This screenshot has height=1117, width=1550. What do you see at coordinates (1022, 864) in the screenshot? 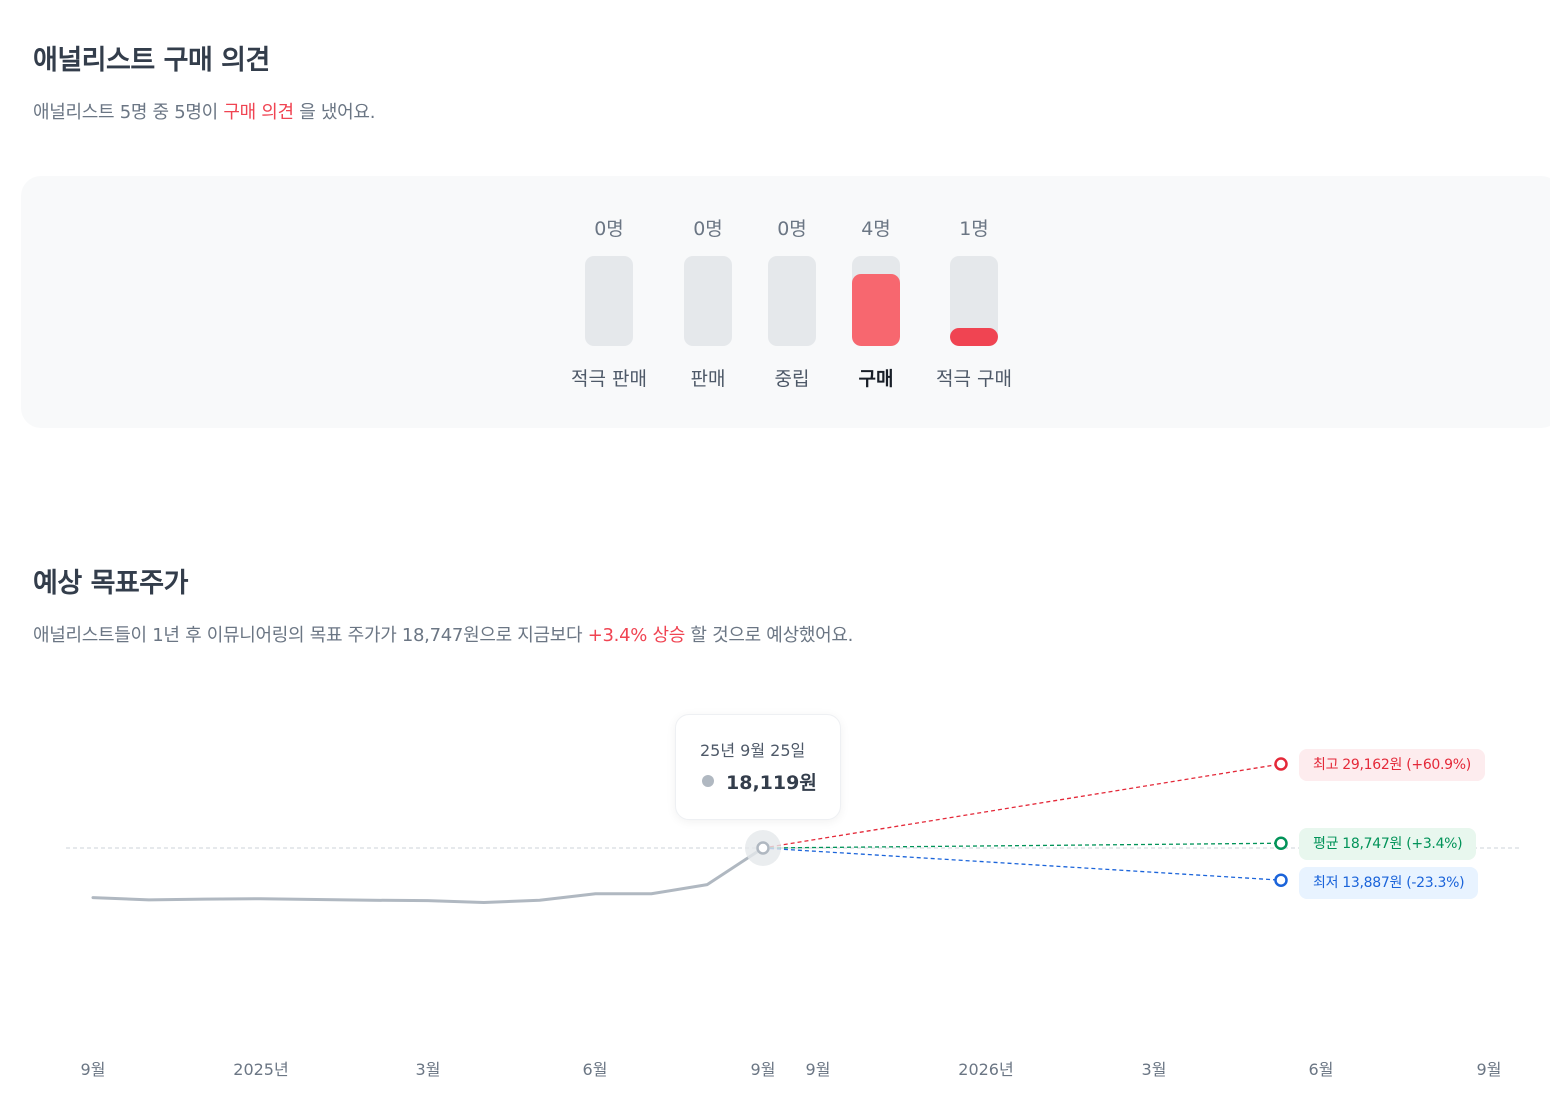
I see `target-low-line` at bounding box center [1022, 864].